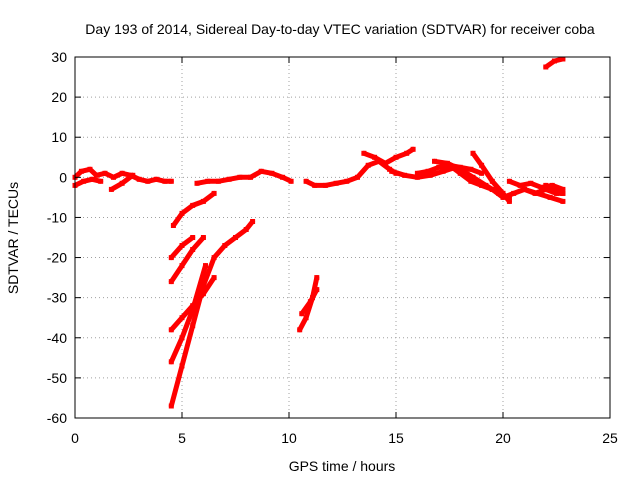  Describe the element at coordinates (342, 466) in the screenshot. I see `x-axis-label: GPS time / hours` at that location.